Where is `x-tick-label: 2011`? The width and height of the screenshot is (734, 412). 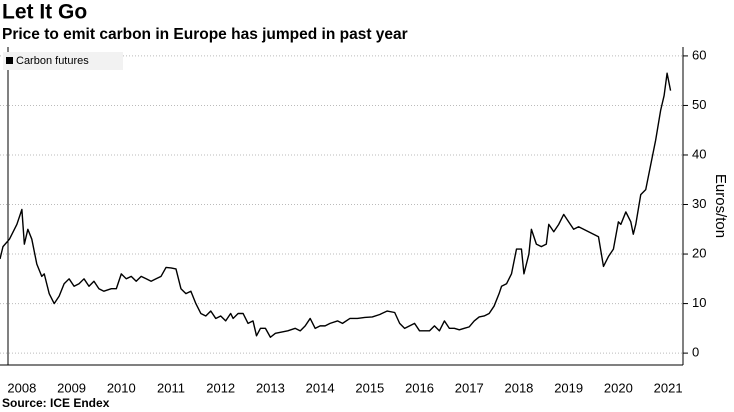
x-tick-label: 2011 is located at coordinates (171, 387).